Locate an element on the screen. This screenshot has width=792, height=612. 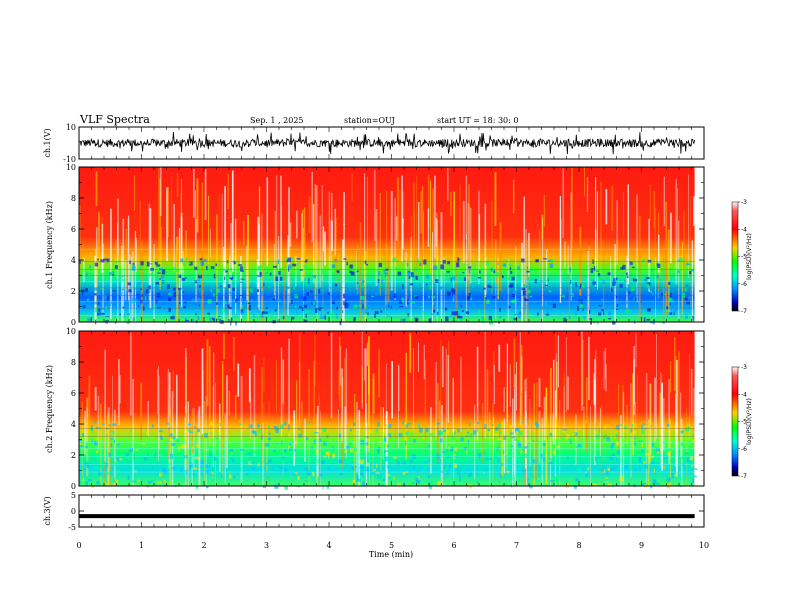
colorbar-2-scale is located at coordinates (735, 421).